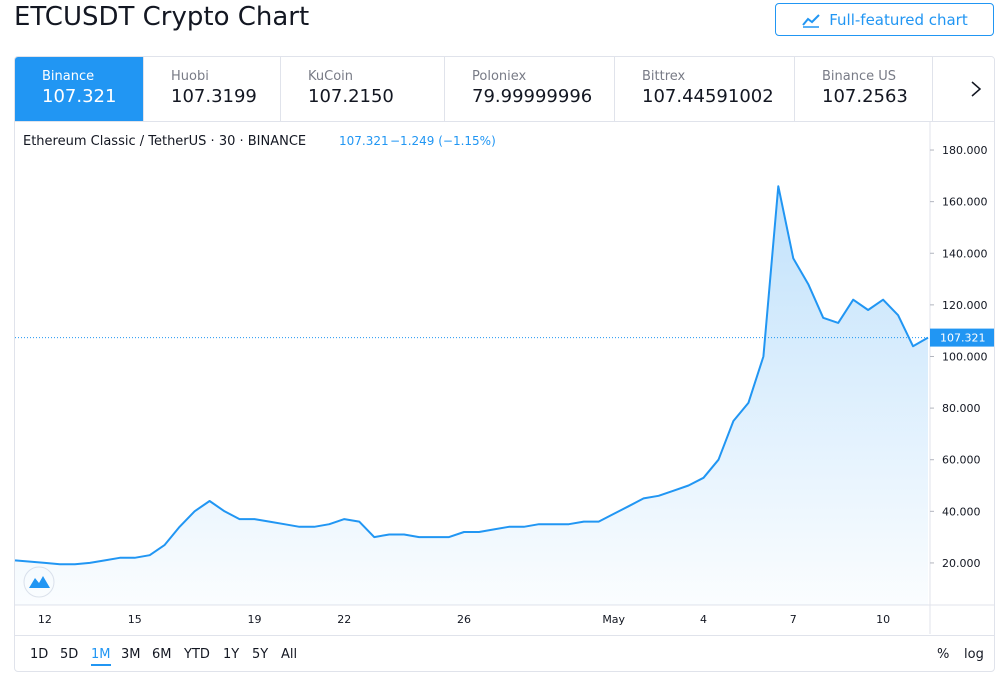 The height and width of the screenshot is (685, 1006). I want to click on exchange-name: Binance, so click(68, 76).